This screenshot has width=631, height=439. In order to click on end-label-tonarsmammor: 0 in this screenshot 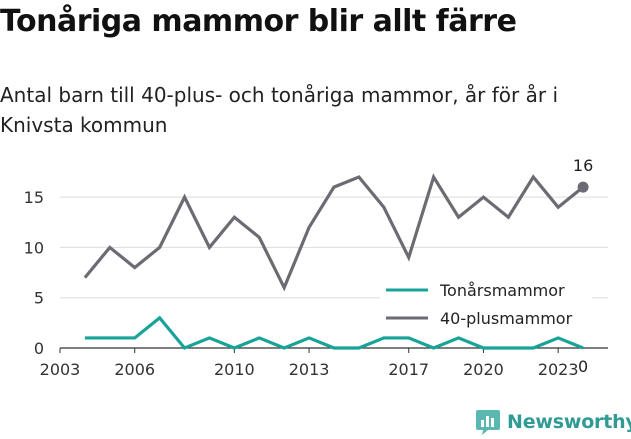, I will do `click(583, 366)`.